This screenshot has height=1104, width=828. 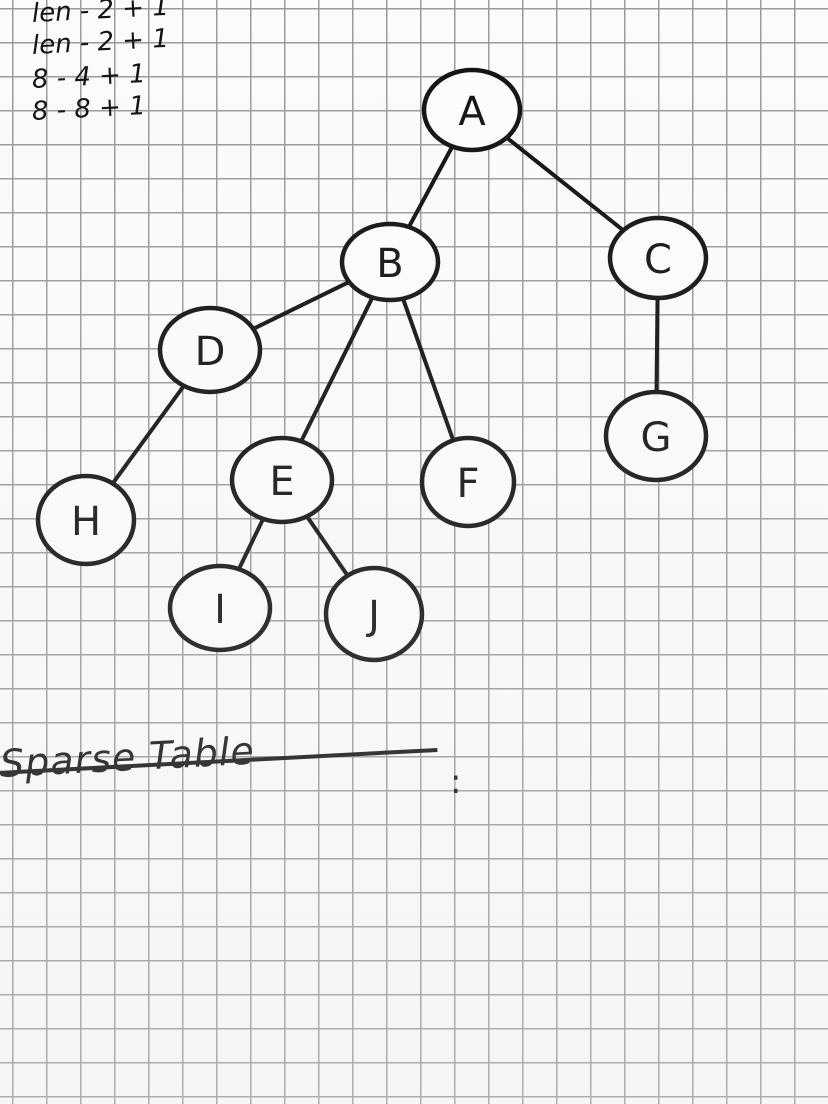 I want to click on node-label-c: C, so click(x=658, y=260).